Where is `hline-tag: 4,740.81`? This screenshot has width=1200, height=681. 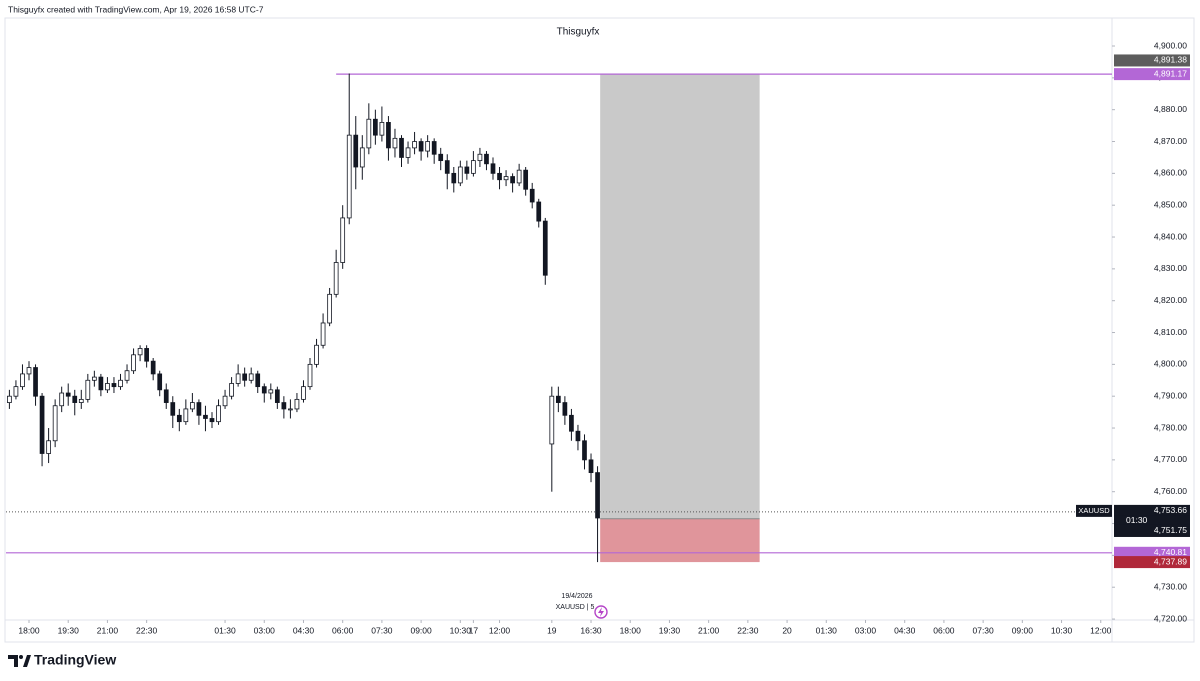 hline-tag: 4,740.81 is located at coordinates (1170, 552).